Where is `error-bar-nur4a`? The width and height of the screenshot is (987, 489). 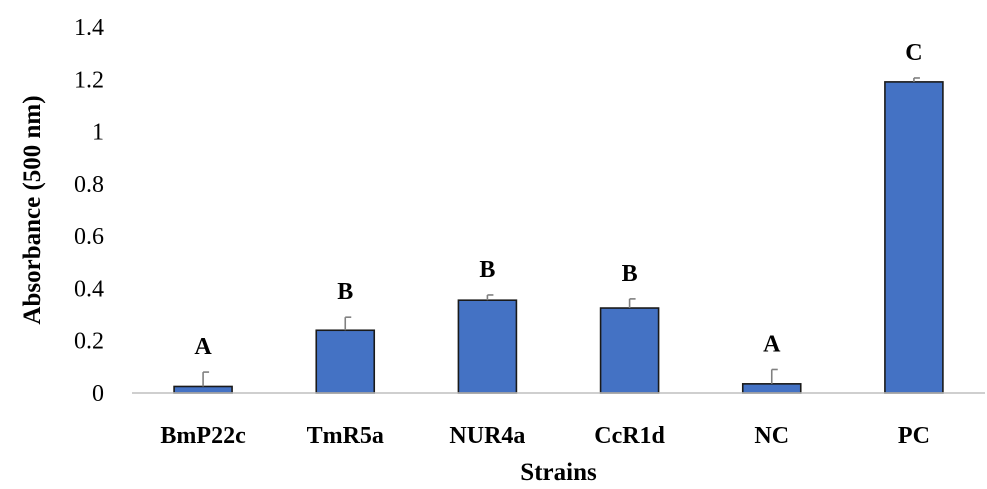 error-bar-nur4a is located at coordinates (490, 297).